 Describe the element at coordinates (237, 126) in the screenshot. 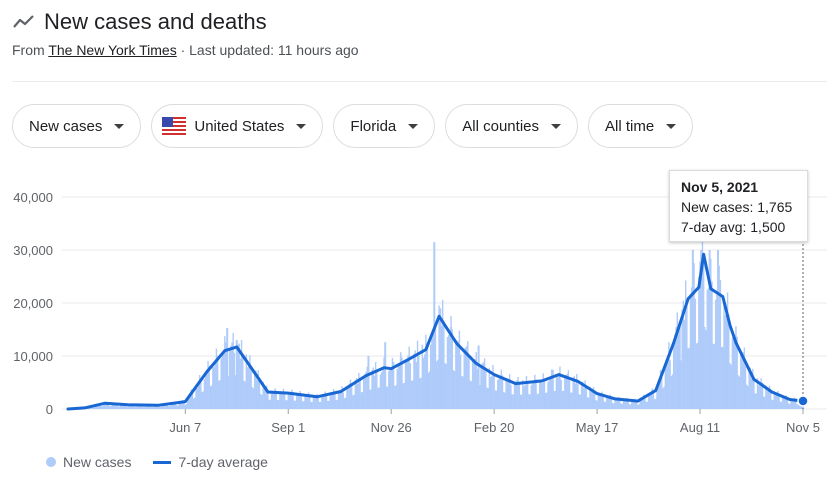

I see `country-filter-chip: United States` at that location.